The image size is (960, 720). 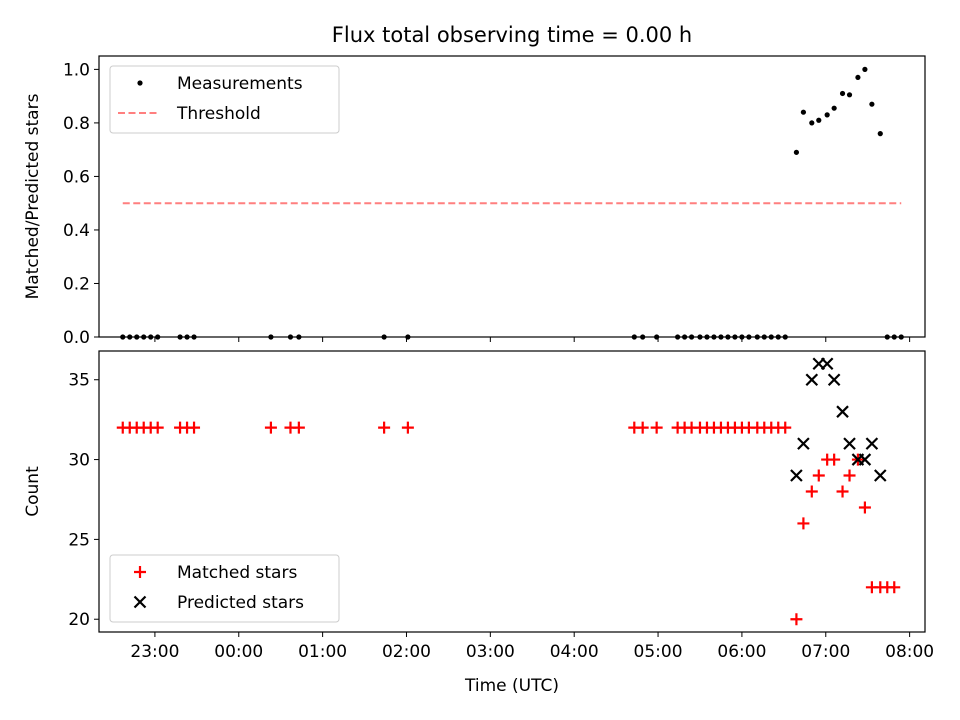 I want to click on x-tick-label: 04:00, so click(x=574, y=652).